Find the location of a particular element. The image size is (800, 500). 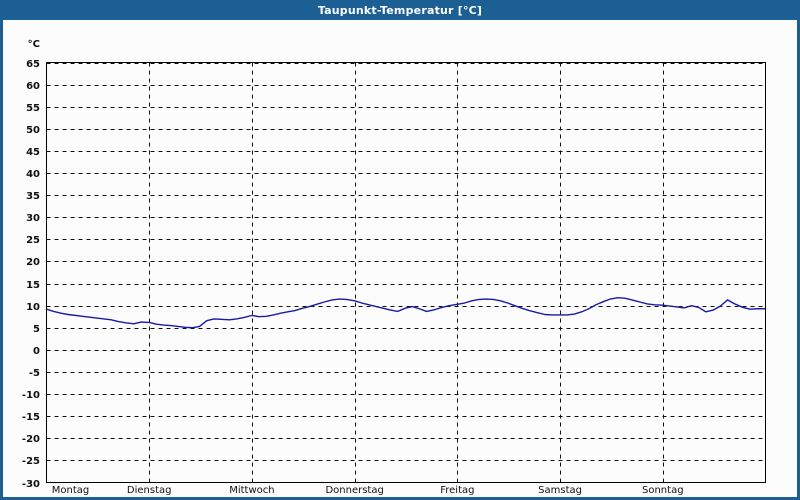

x-axis-day-label: Donnerstag is located at coordinates (354, 490).